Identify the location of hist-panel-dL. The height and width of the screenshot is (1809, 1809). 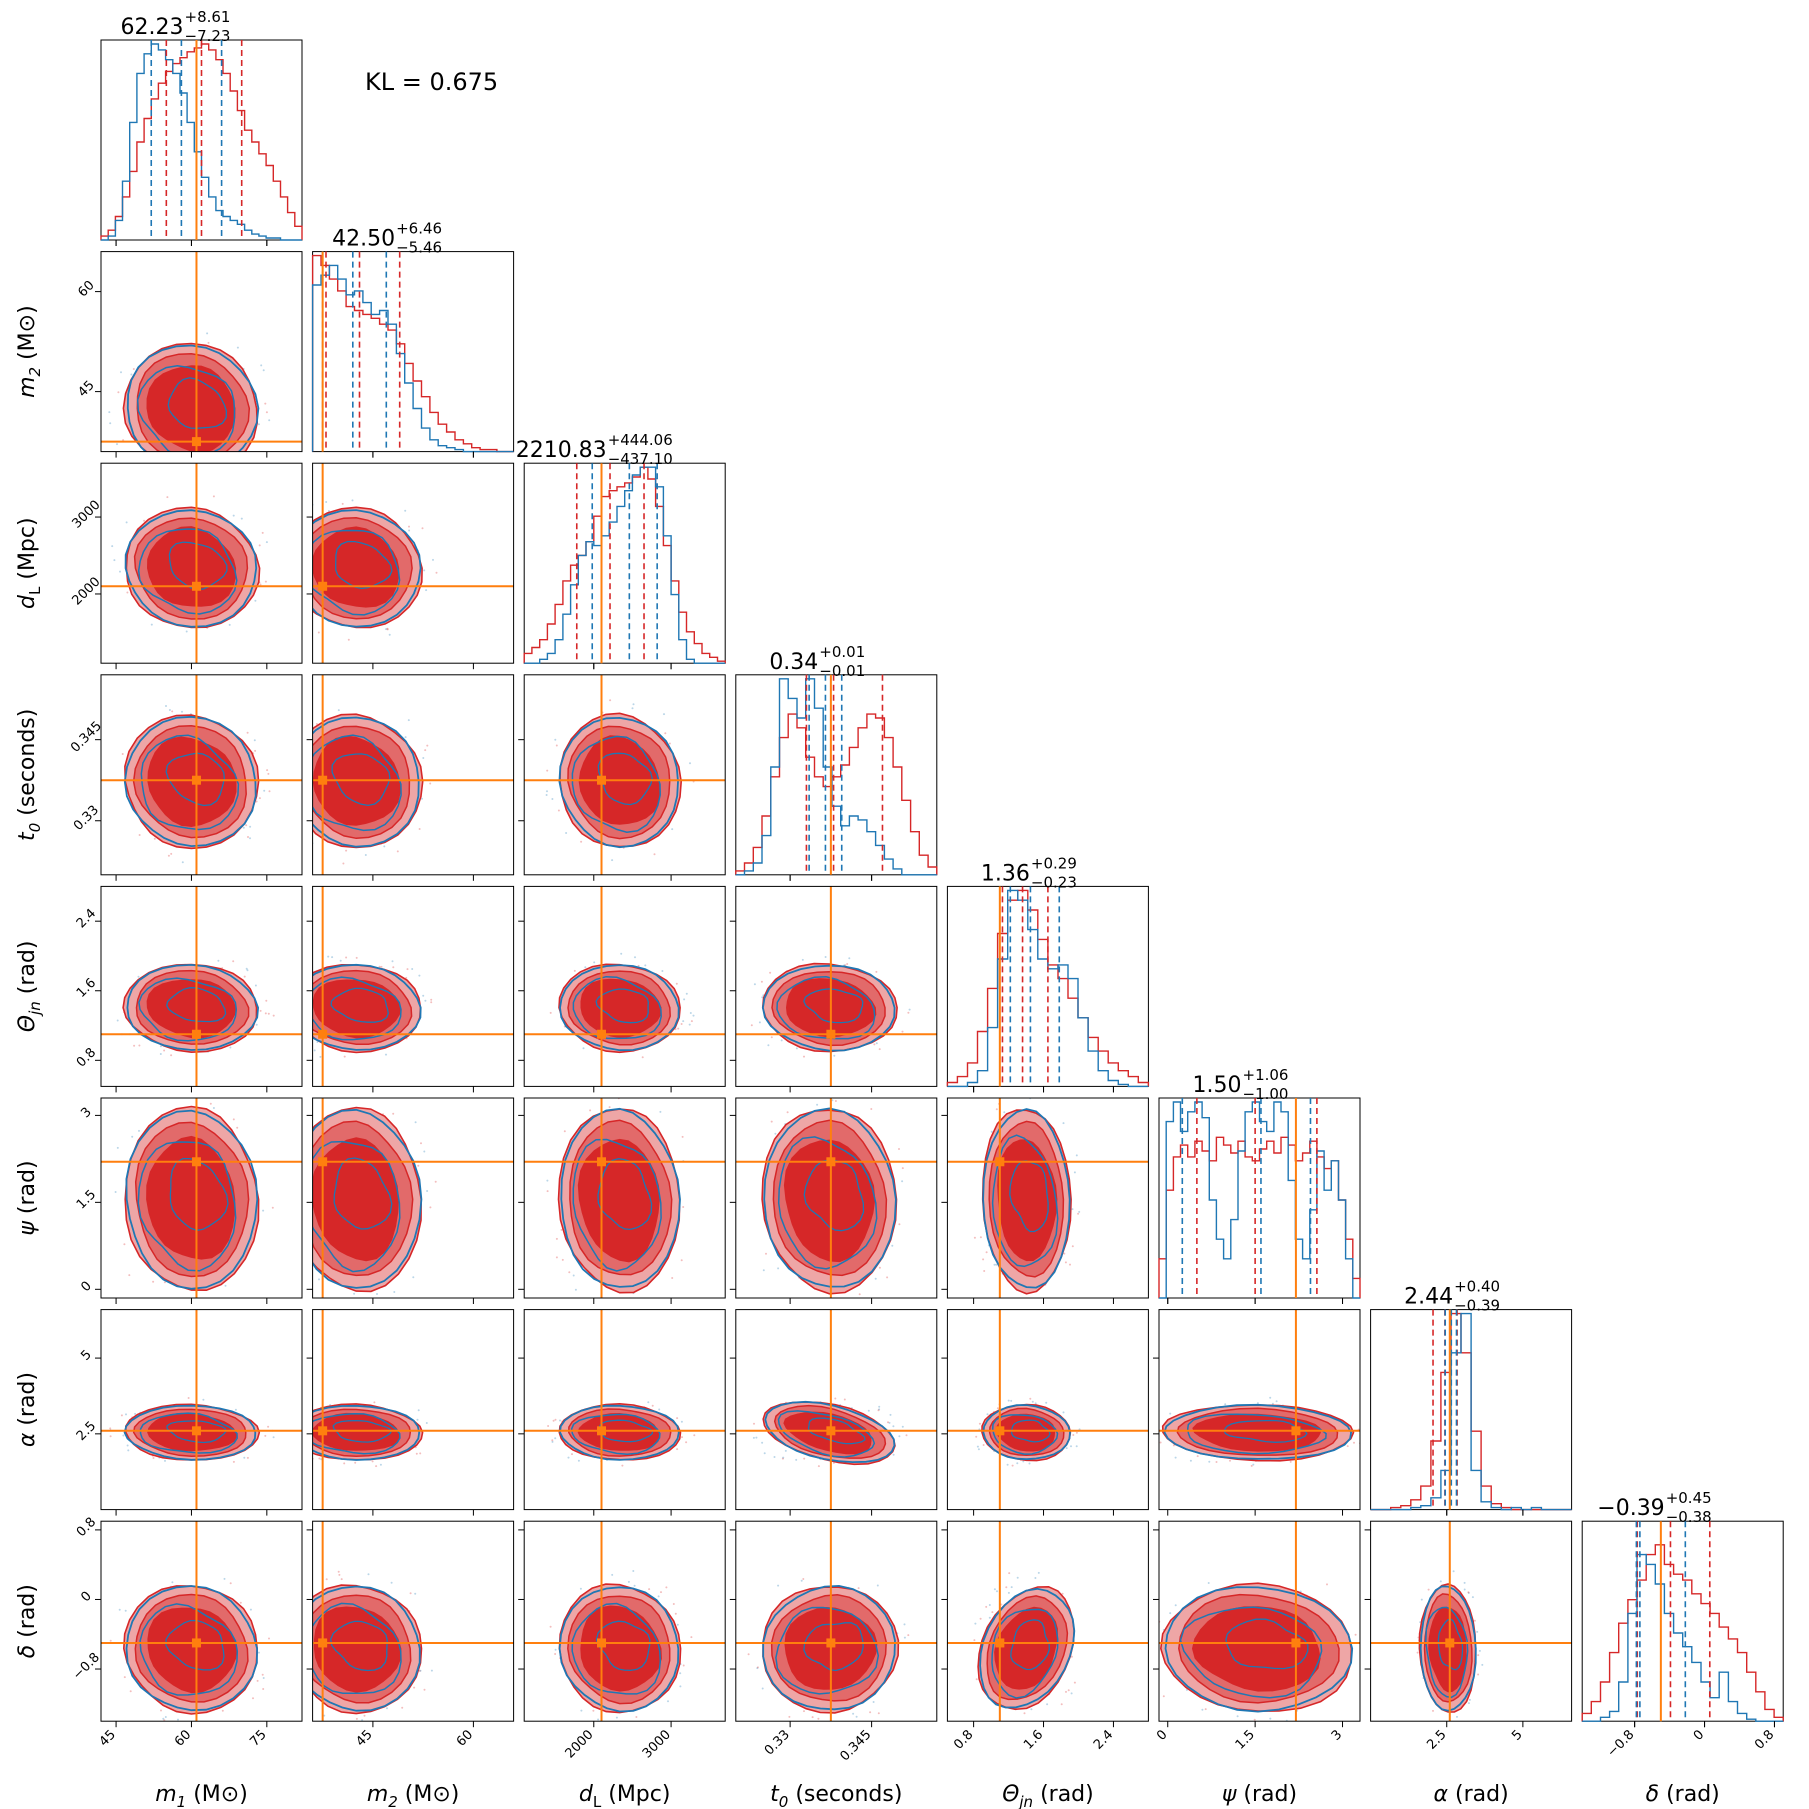
(624, 563).